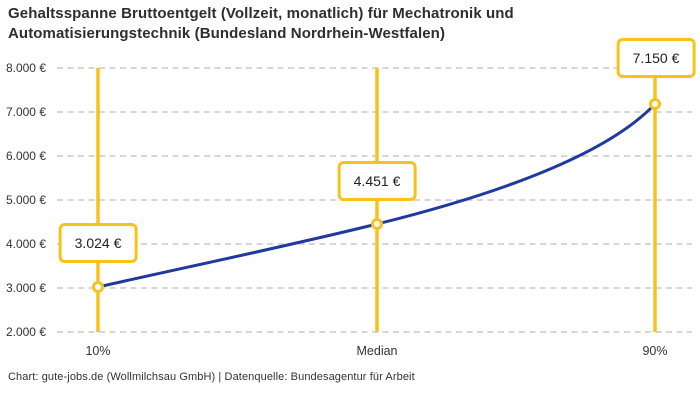  I want to click on y-axis-label: 7.000 €, so click(25, 112).